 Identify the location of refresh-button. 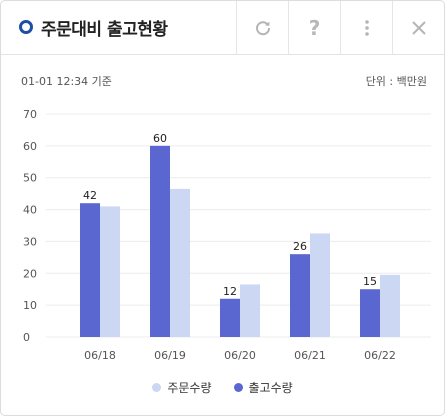
(262, 27).